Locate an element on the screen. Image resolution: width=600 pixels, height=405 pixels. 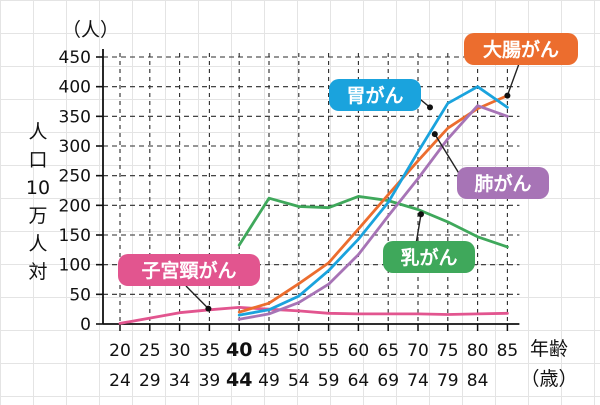
x-tick-label: 20 is located at coordinates (120, 351).